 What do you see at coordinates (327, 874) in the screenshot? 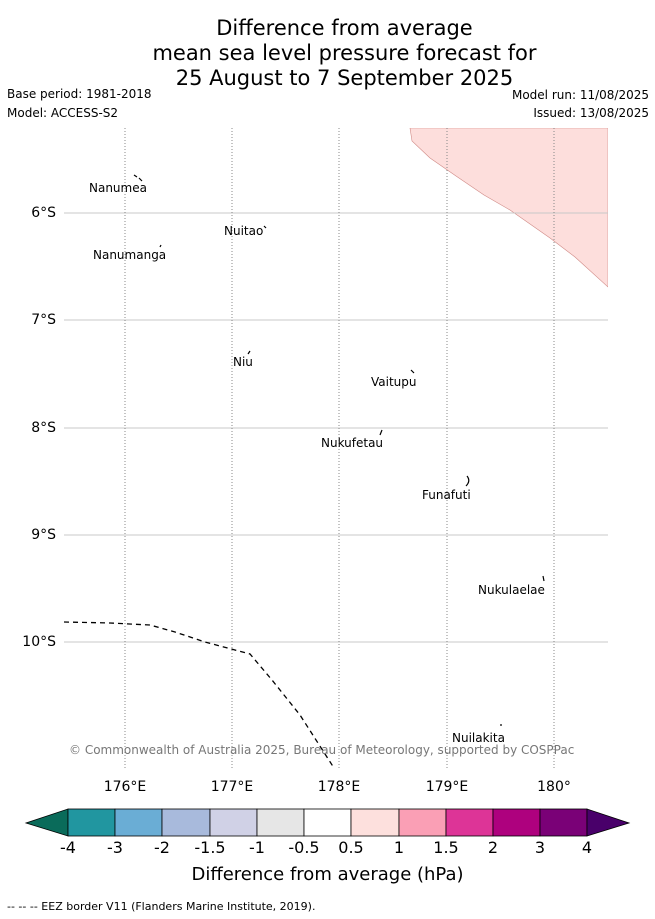
I see `colorbar-title: Difference from average (hPa)` at bounding box center [327, 874].